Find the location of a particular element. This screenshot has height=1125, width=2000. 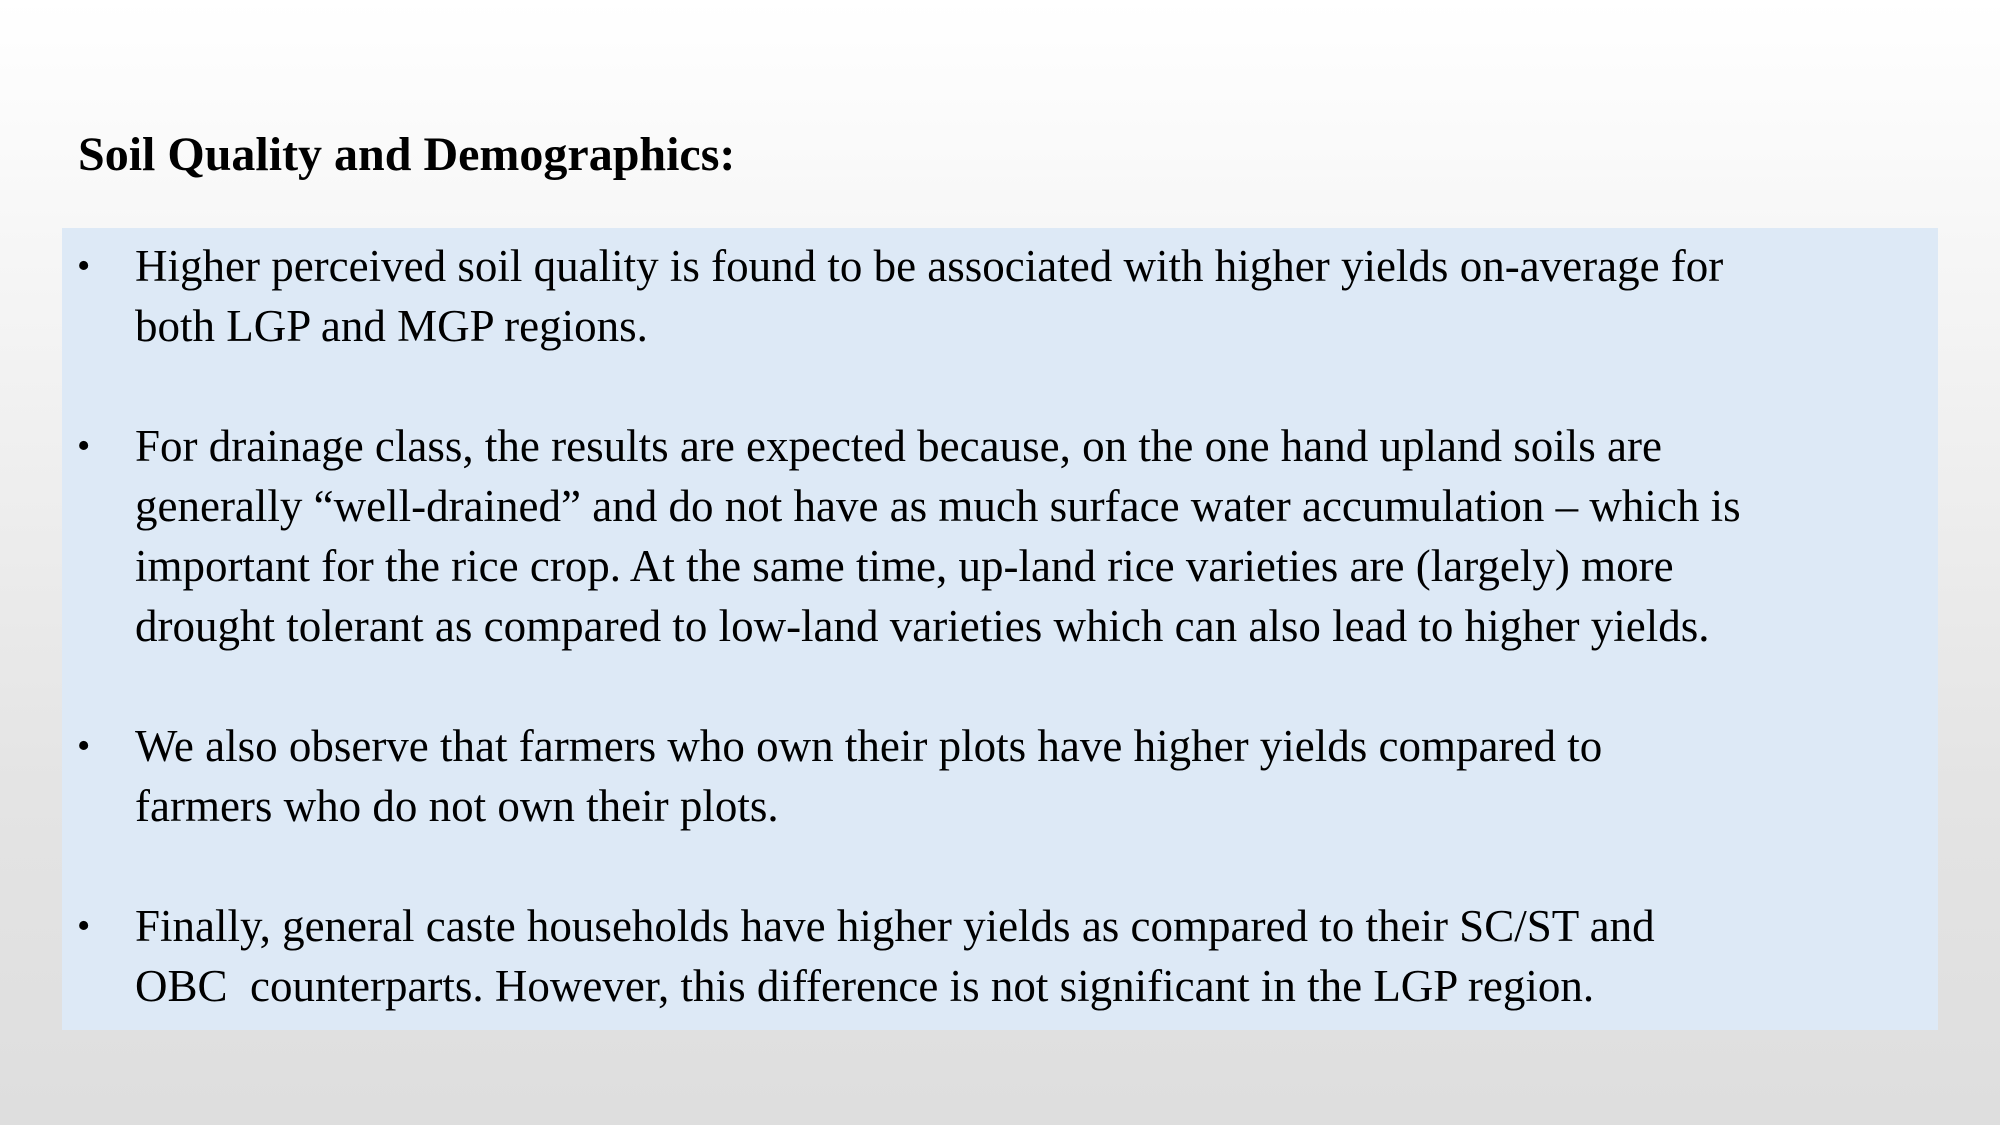

slide-title: Soil Quality and Demographics: is located at coordinates (407, 154).